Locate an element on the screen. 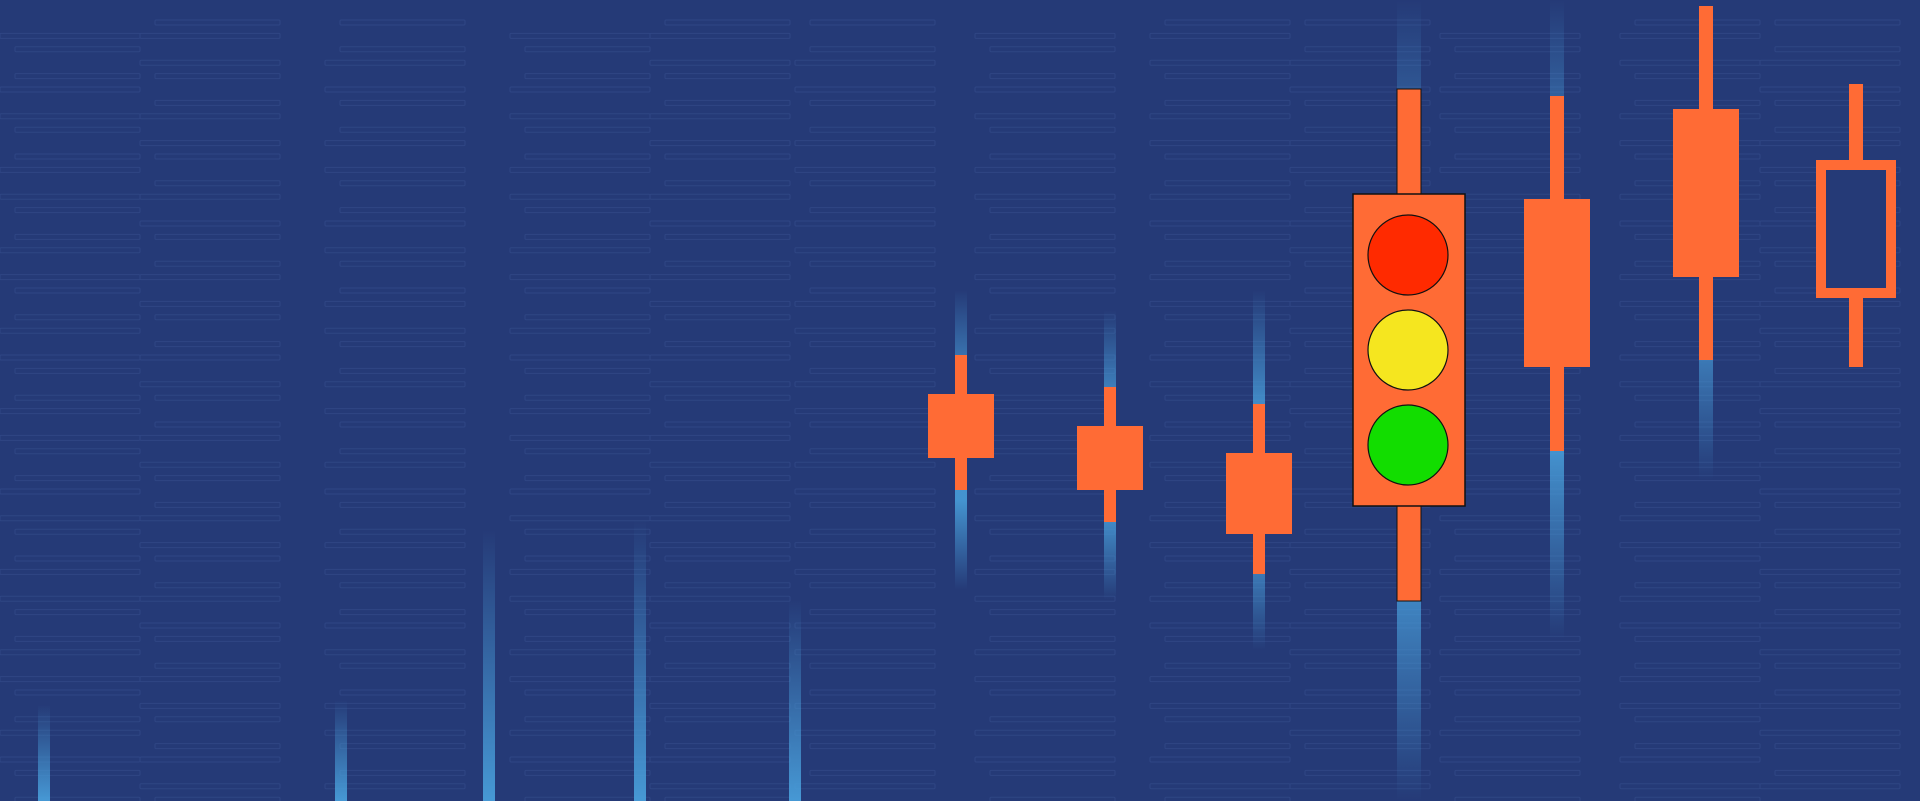 Image resolution: width=1920 pixels, height=801 pixels. light-streak-icon is located at coordinates (489, 665).